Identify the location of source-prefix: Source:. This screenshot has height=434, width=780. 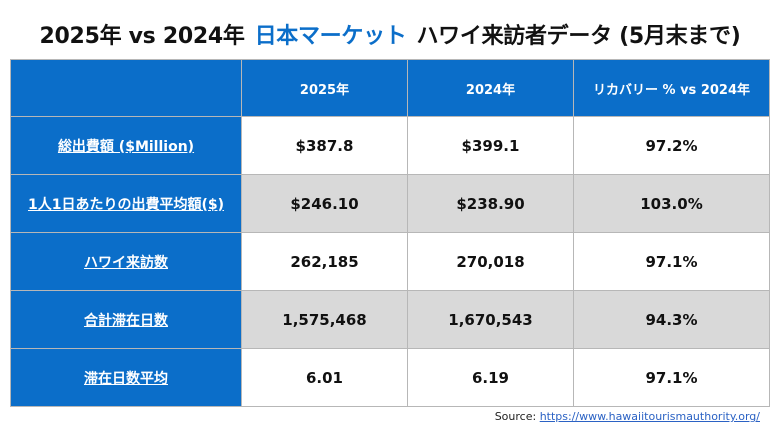
(515, 416).